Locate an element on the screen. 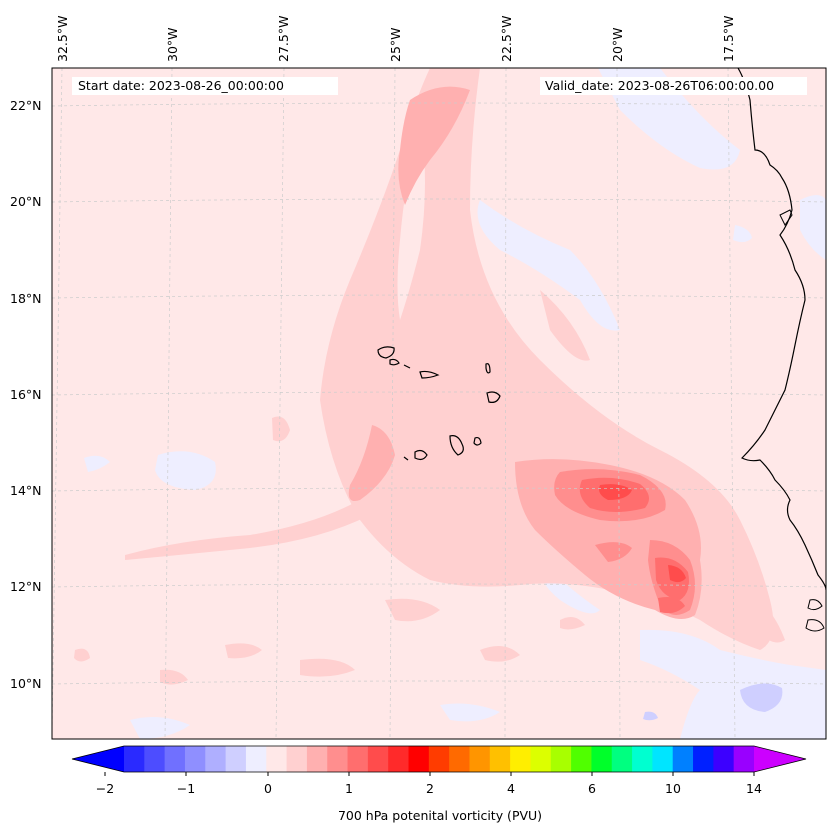 This screenshot has height=836, width=837. cape-verde-islands is located at coordinates (439, 403).